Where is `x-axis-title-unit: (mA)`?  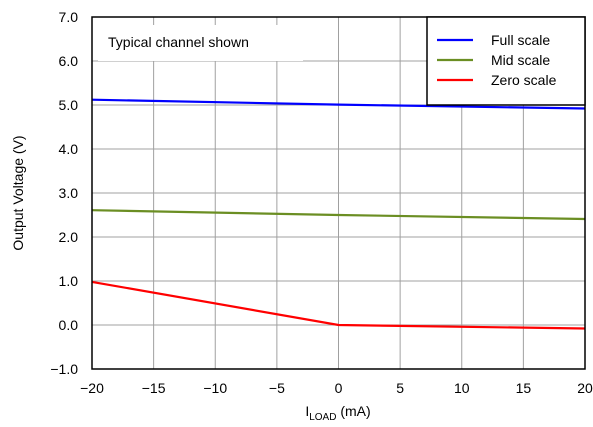 x-axis-title-unit: (mA) is located at coordinates (353, 411).